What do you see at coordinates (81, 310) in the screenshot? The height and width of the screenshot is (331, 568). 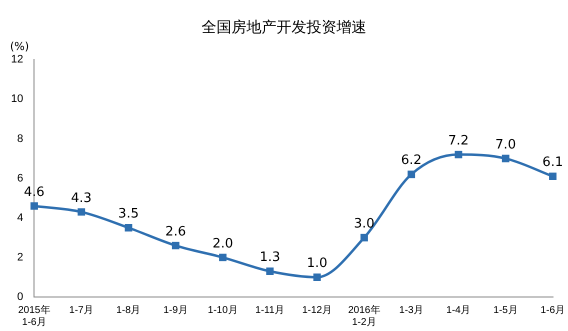 I see `x-tick-label: 1-7月` at bounding box center [81, 310].